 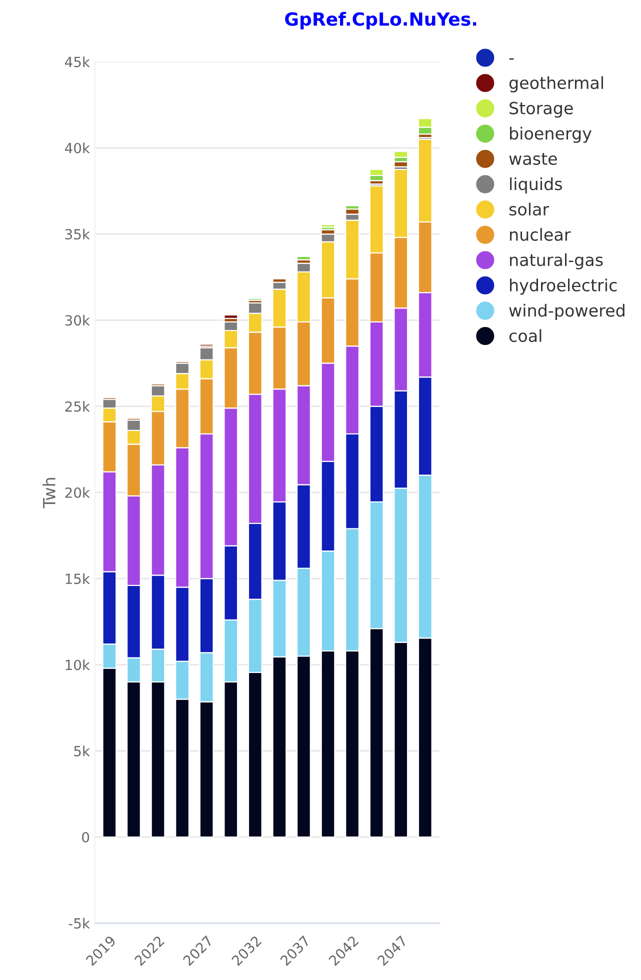 I want to click on y-tick-label: 45k, so click(x=77, y=62).